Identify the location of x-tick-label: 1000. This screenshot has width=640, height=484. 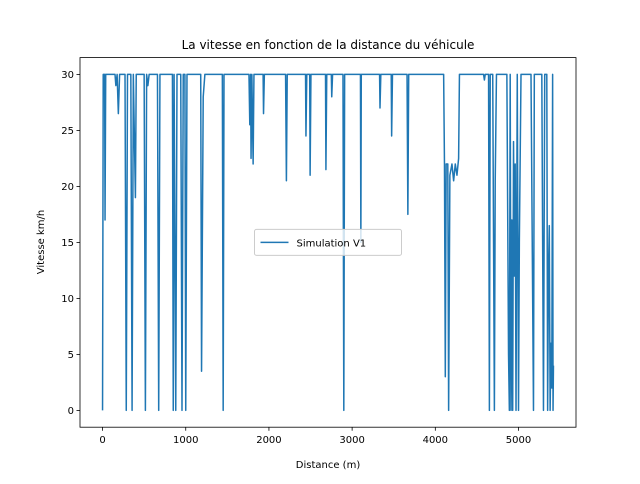
(185, 440).